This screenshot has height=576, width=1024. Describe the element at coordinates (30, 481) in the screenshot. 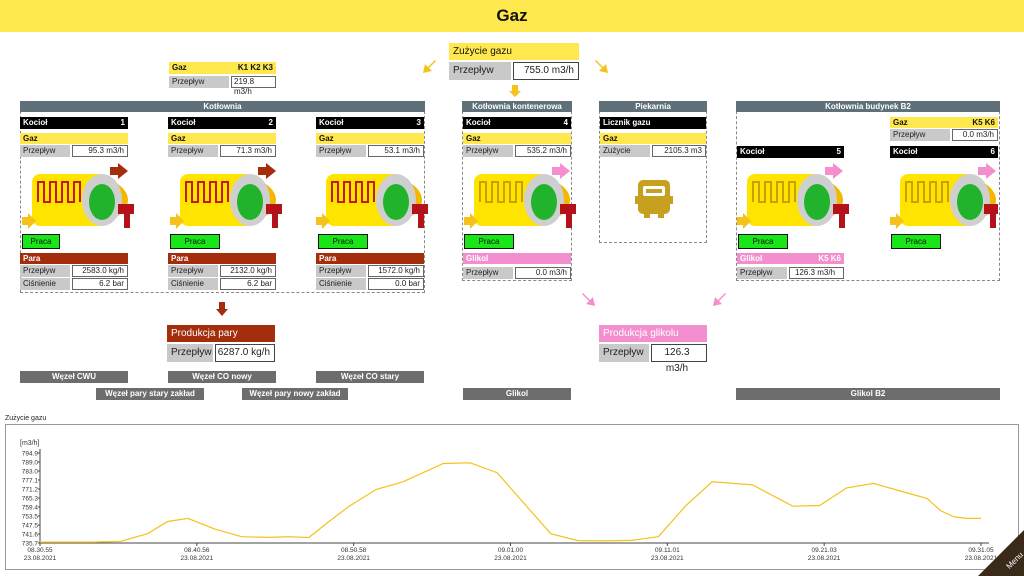

I see `y-tick-label: 777.1` at that location.